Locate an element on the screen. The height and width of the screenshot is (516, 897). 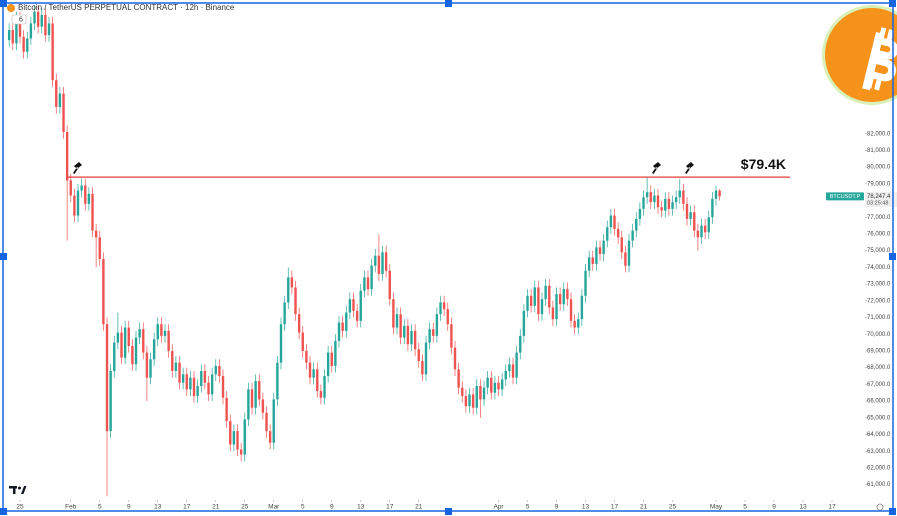
logo-symbol is located at coordinates (879, 59).